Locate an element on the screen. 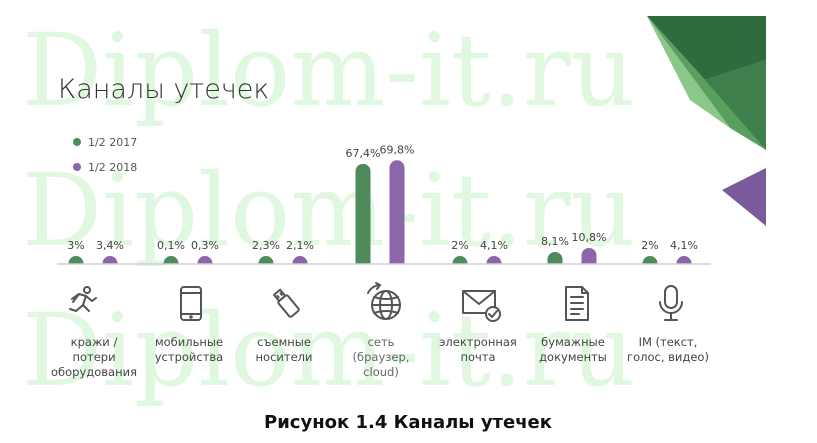 This screenshot has height=443, width=817. bar-s2-c6 is located at coordinates (589, 255).